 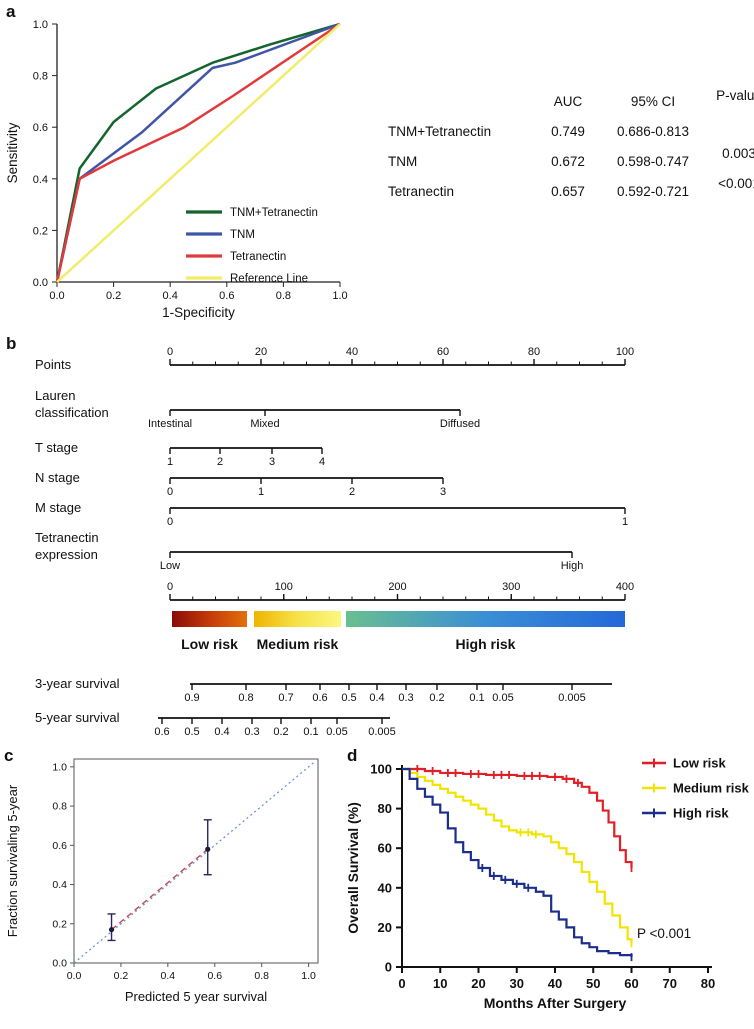 What do you see at coordinates (443, 352) in the screenshot?
I see `tick-label: 60` at bounding box center [443, 352].